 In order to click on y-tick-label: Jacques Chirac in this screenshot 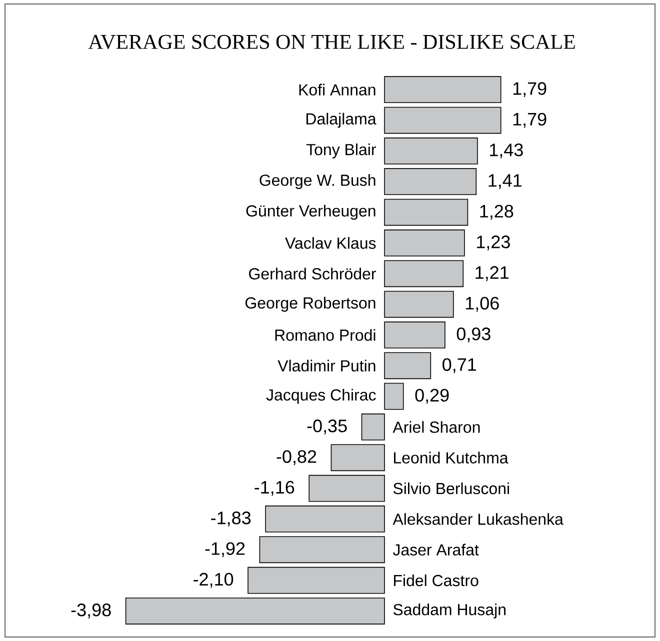, I will do `click(321, 396)`.